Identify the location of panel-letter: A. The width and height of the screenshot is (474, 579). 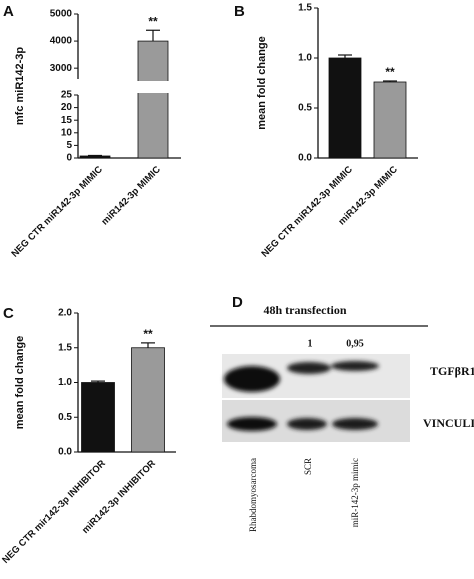
(8, 11).